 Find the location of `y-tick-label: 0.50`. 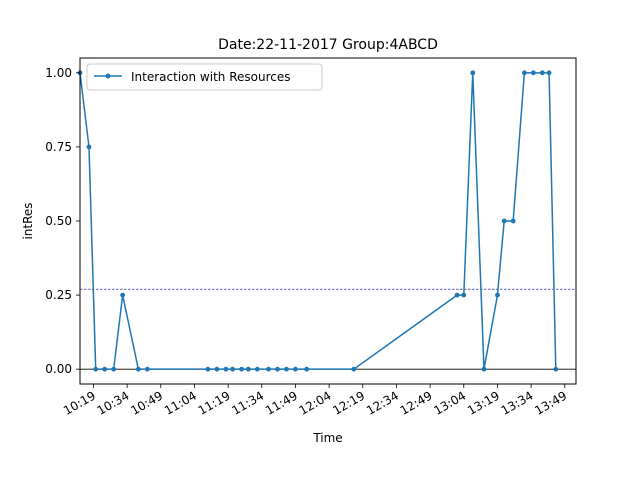

y-tick-label: 0.50 is located at coordinates (58, 221).